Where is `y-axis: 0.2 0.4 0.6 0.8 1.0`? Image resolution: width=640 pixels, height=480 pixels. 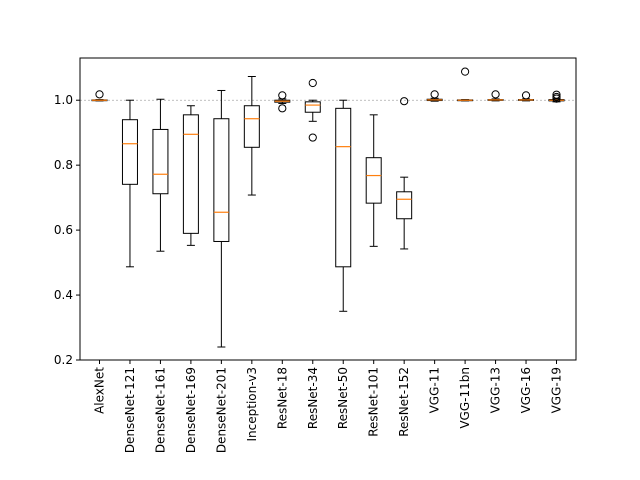
y-axis: 0.2 0.4 0.6 0.8 1.0 is located at coordinates (67, 230).